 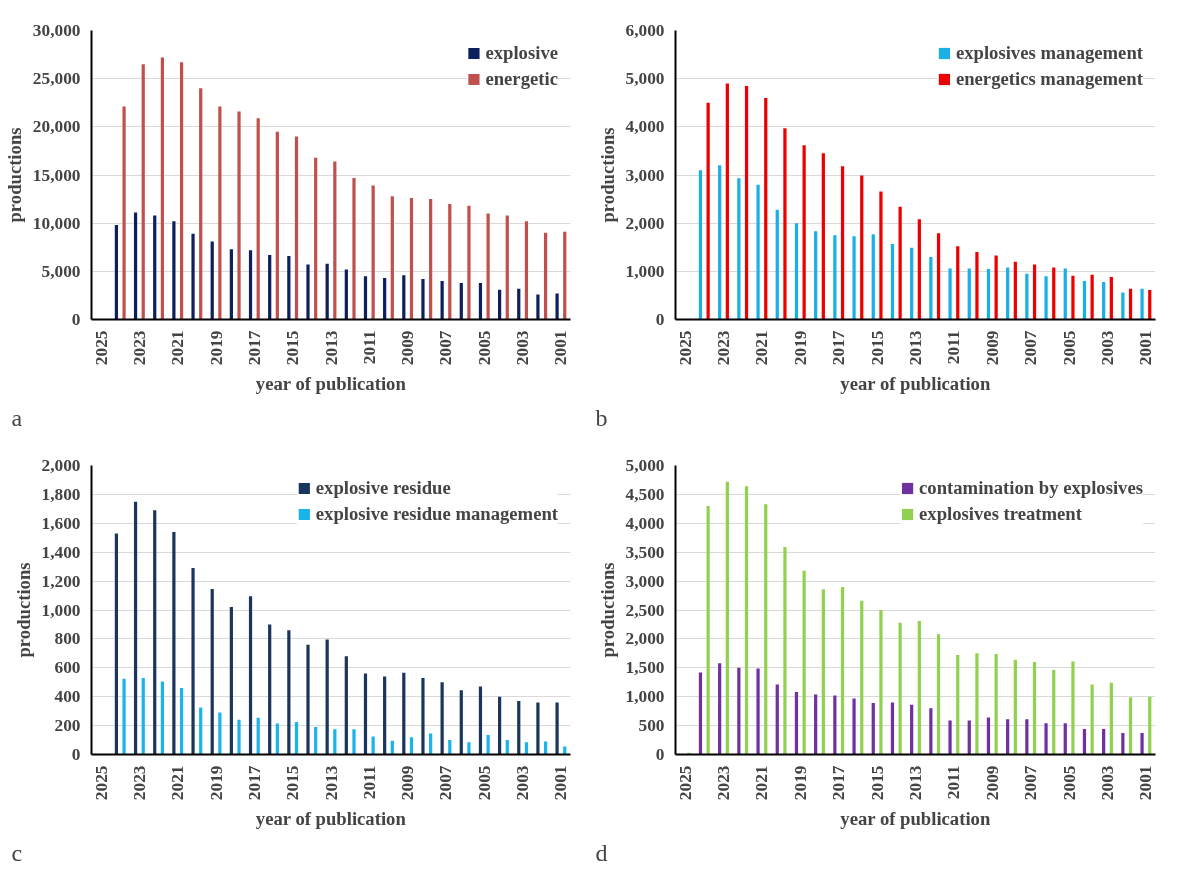 I want to click on y-tick-label: 15,000, so click(x=56, y=175).